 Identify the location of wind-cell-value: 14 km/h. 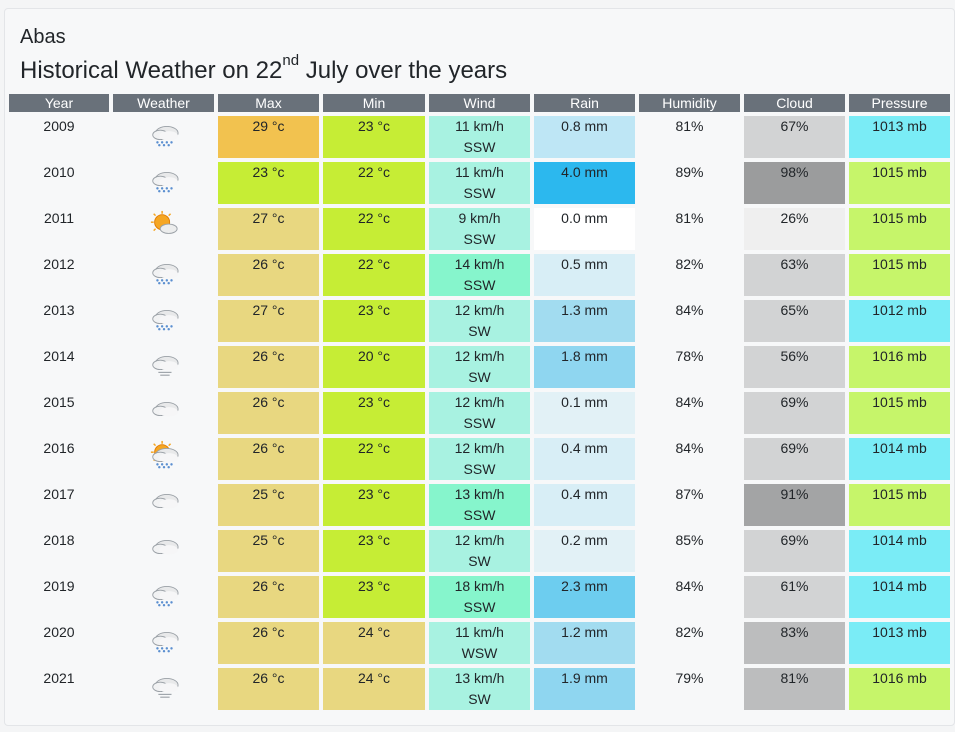
(479, 264).